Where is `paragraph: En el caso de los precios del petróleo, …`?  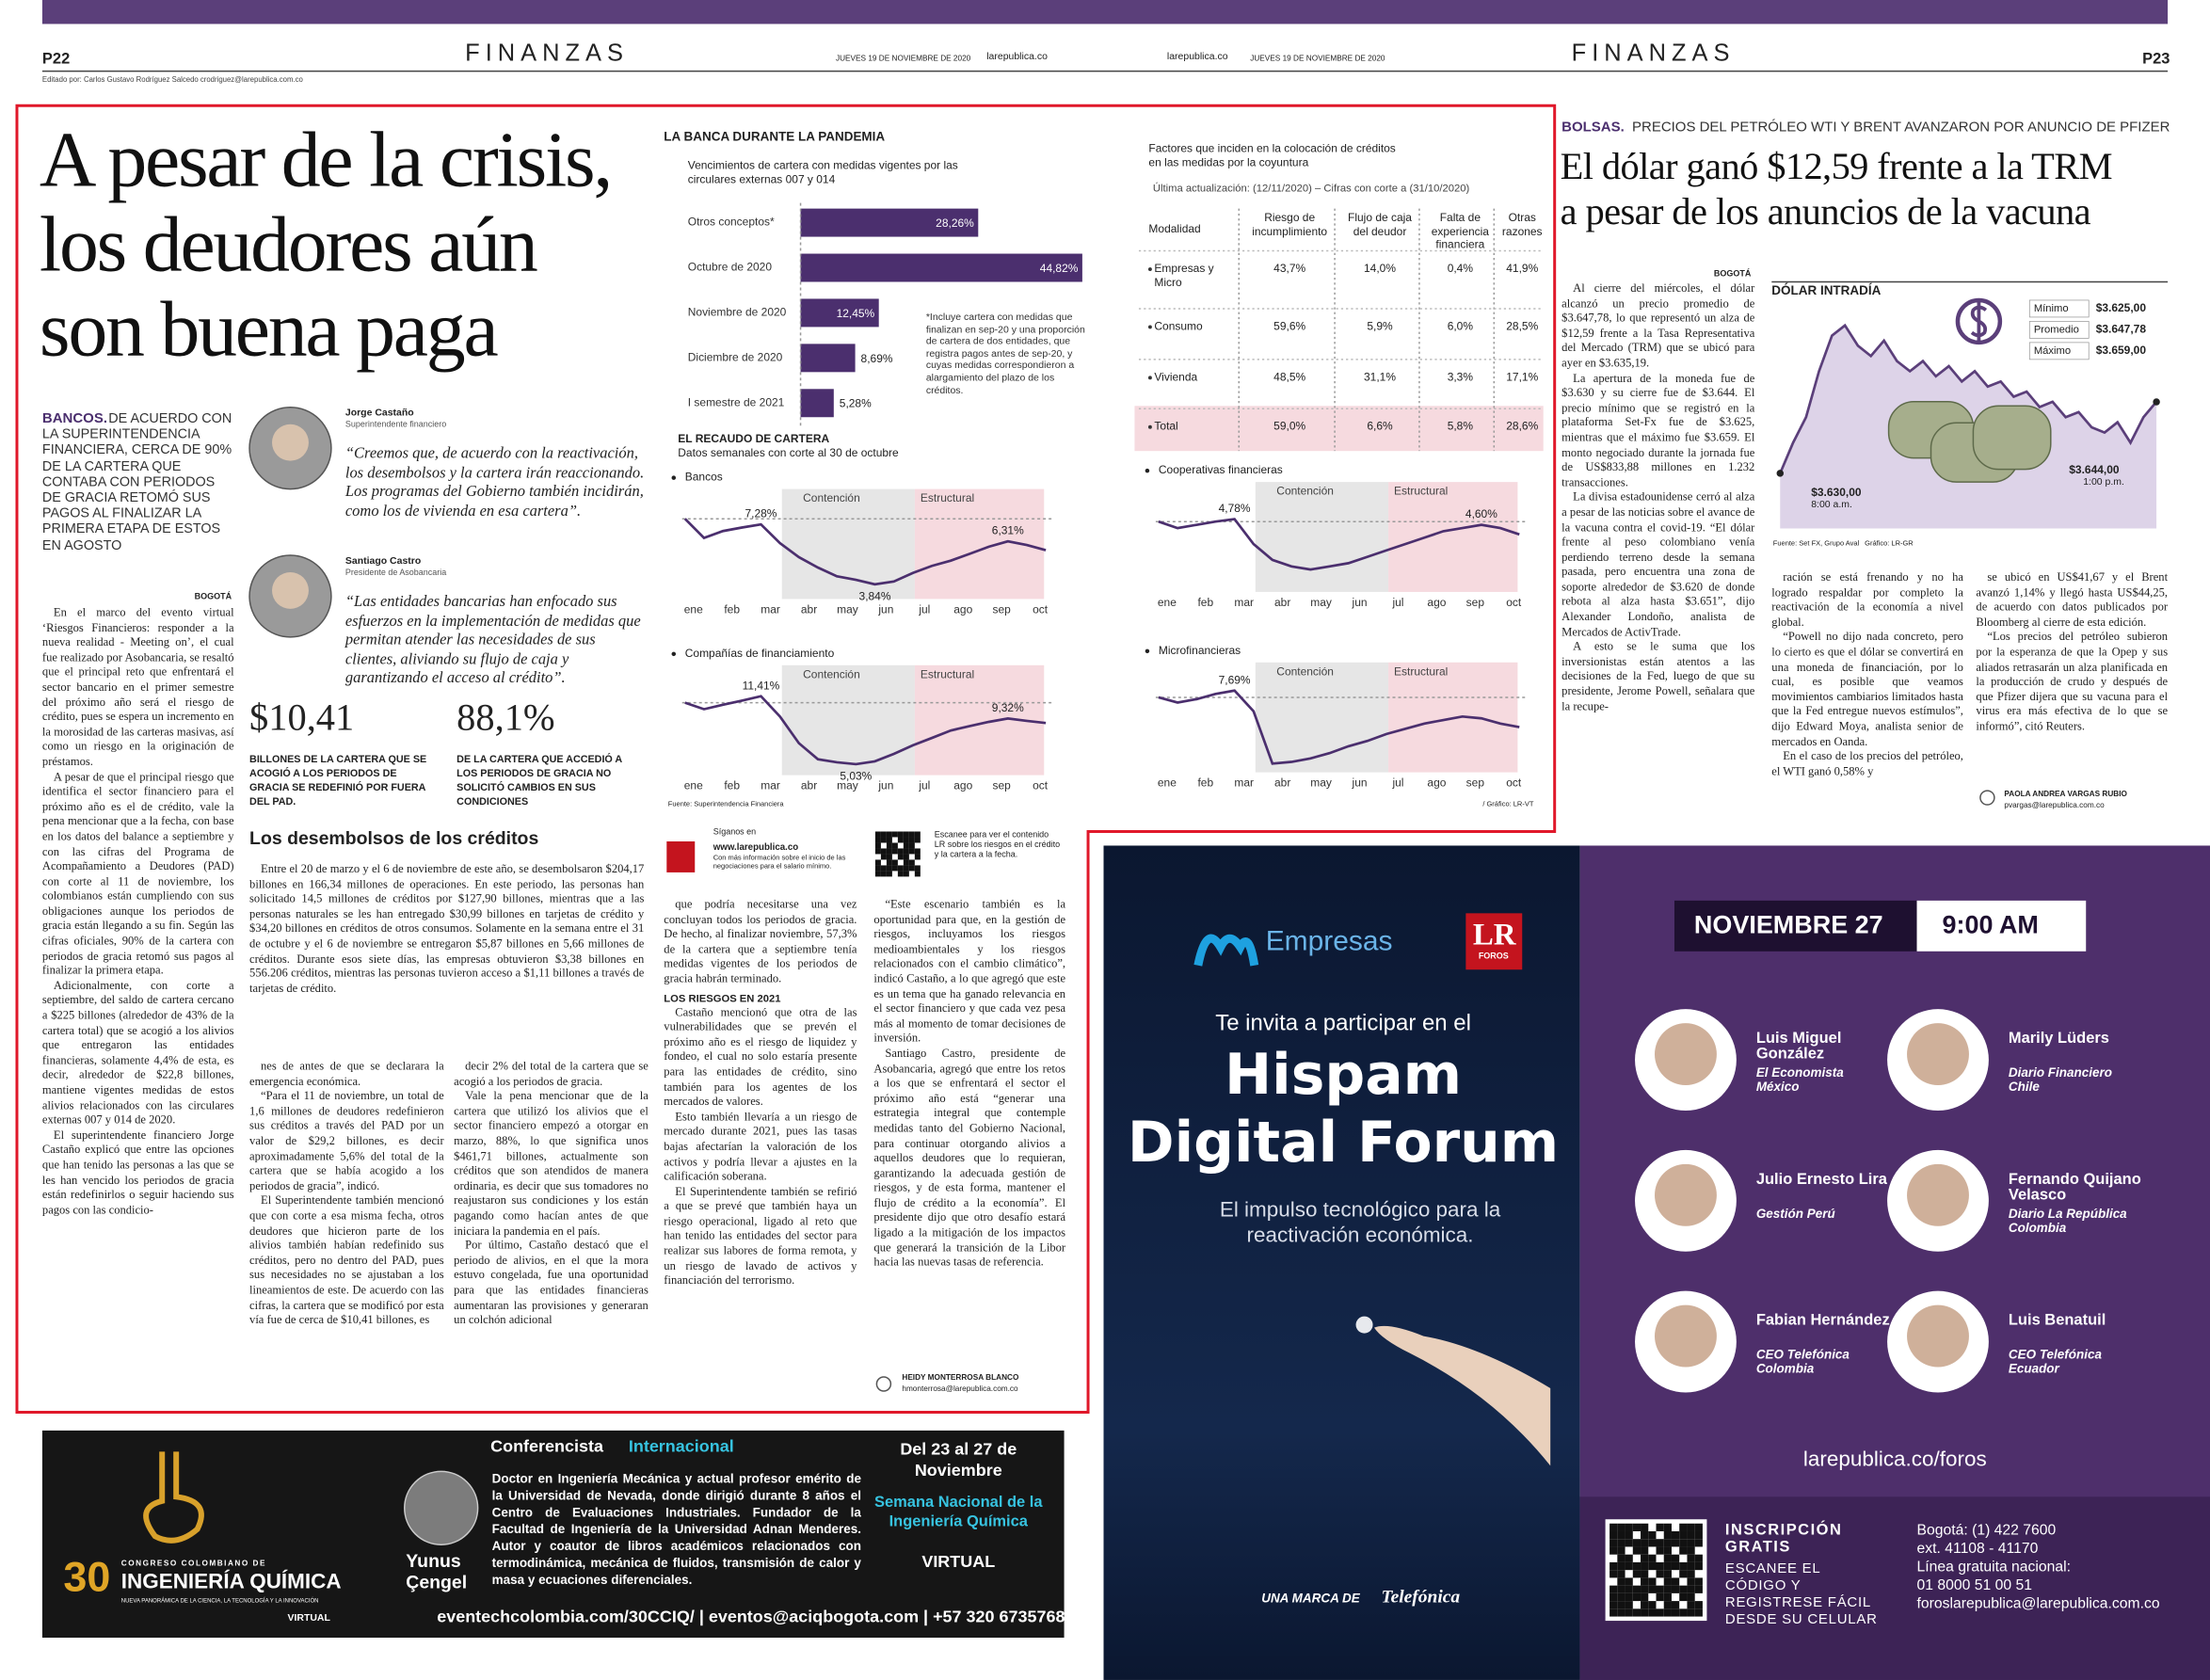 paragraph: En el caso de los precios del petróleo, … is located at coordinates (1867, 763).